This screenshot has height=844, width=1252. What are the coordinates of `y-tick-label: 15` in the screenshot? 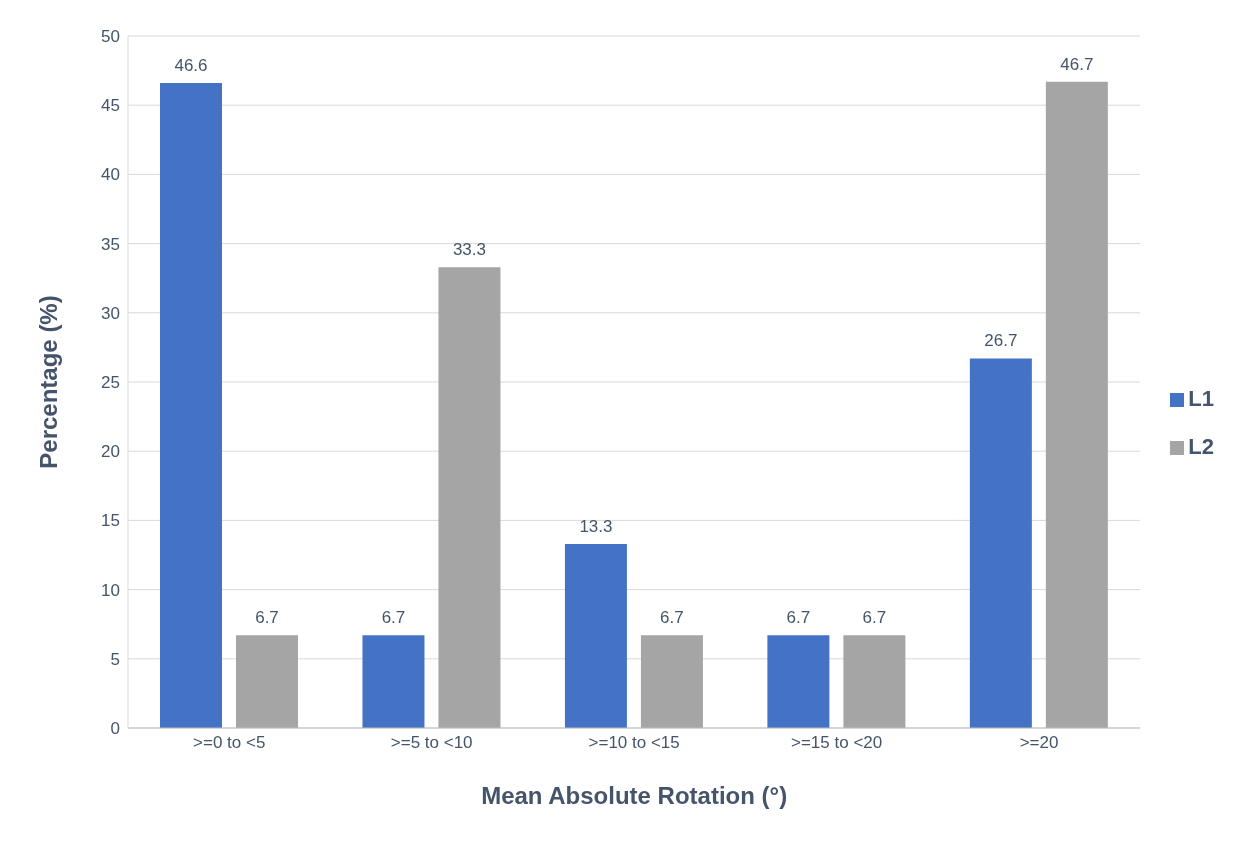 It's located at (110, 521).